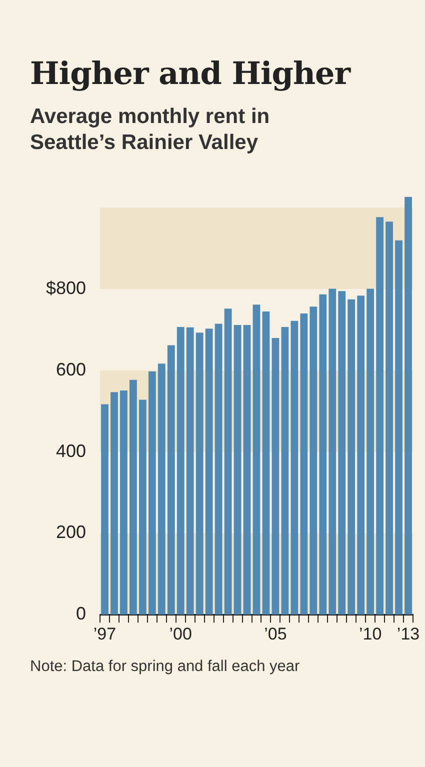 The image size is (425, 767). What do you see at coordinates (71, 532) in the screenshot?
I see `y-tick-label: 200` at bounding box center [71, 532].